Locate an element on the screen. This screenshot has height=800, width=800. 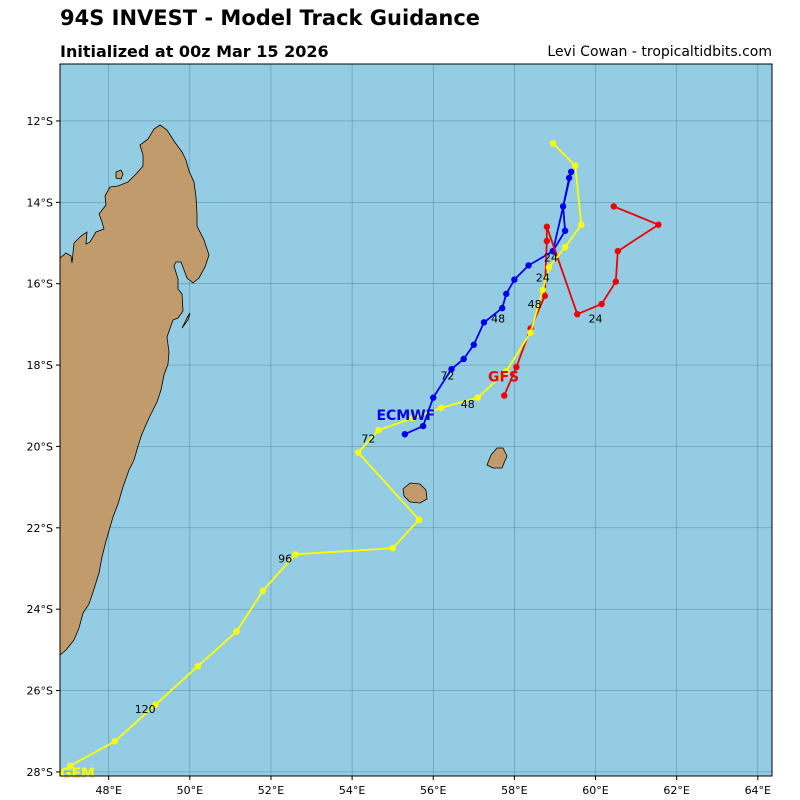
lat-tick-label: 26°S is located at coordinates (40, 691).